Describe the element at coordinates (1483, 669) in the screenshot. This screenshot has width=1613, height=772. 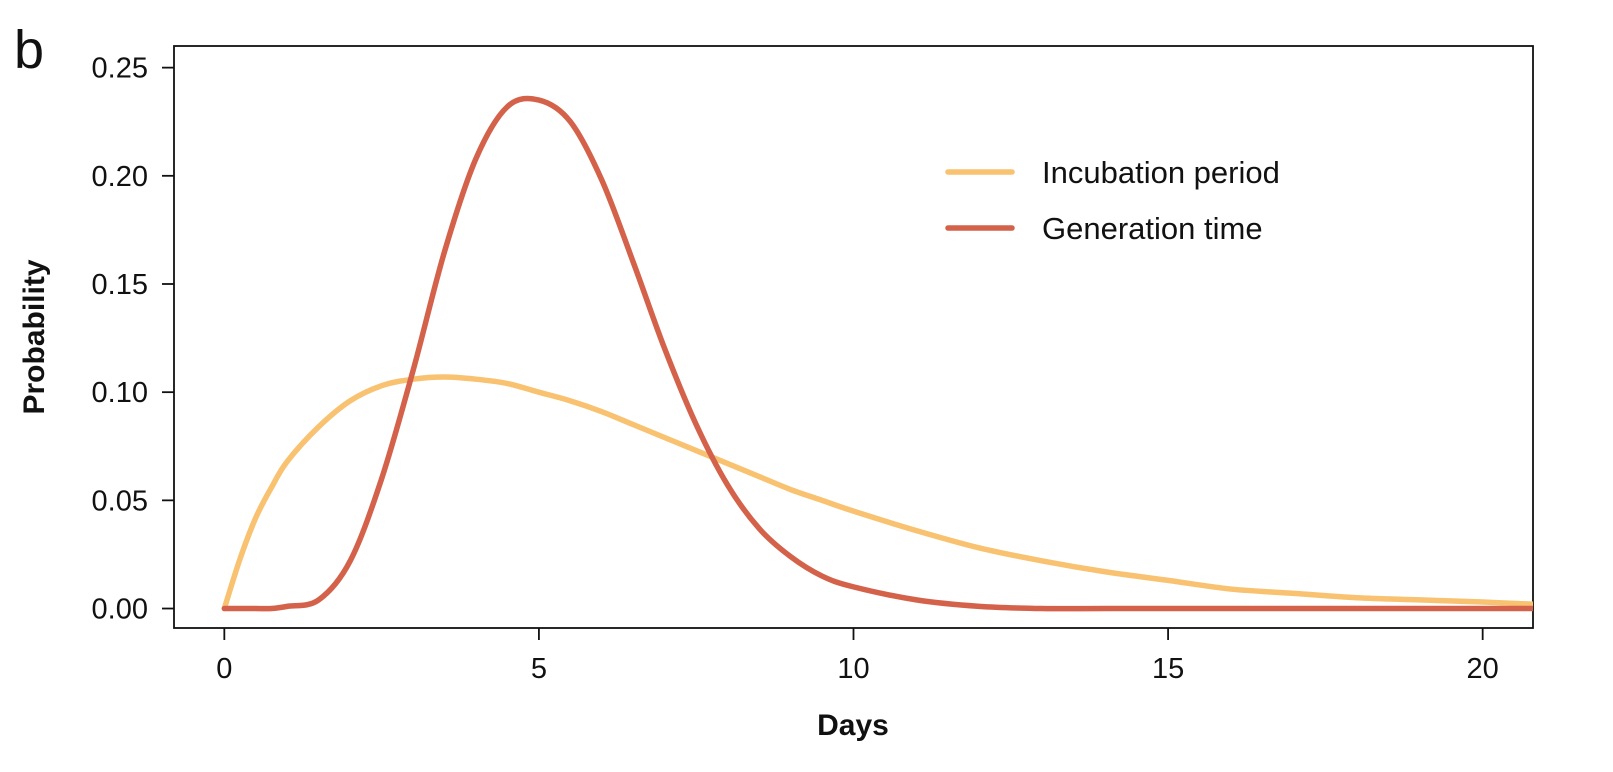
I see `x-tick-label: 20` at that location.